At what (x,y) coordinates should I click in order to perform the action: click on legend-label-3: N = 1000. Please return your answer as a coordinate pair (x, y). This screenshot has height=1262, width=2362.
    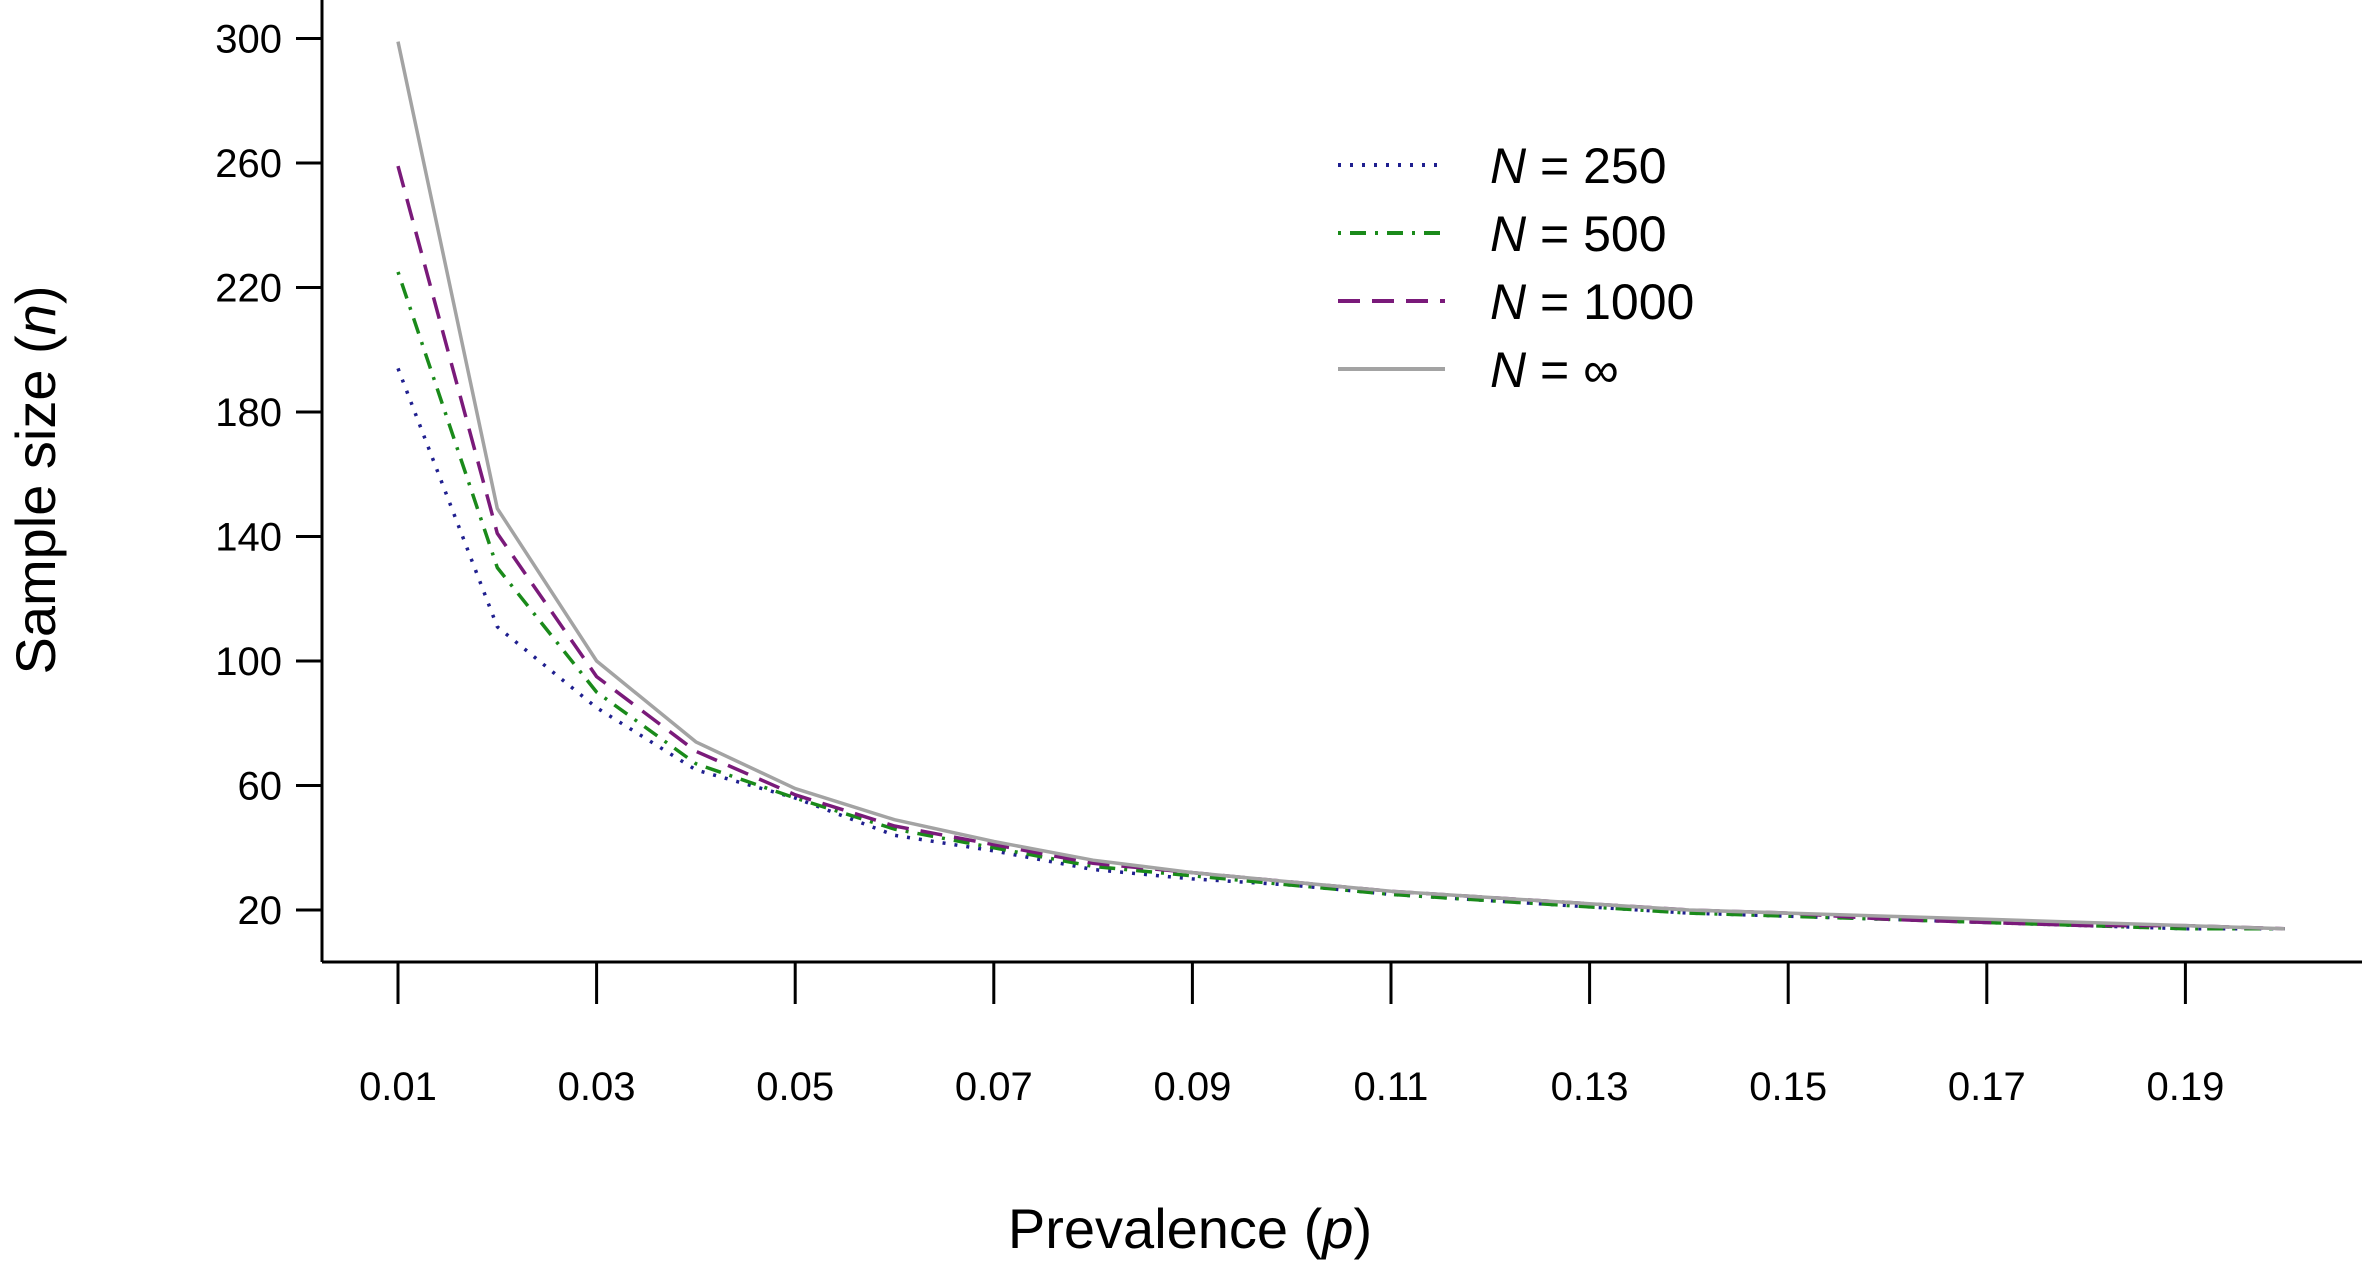
    Looking at the image, I should click on (1592, 302).